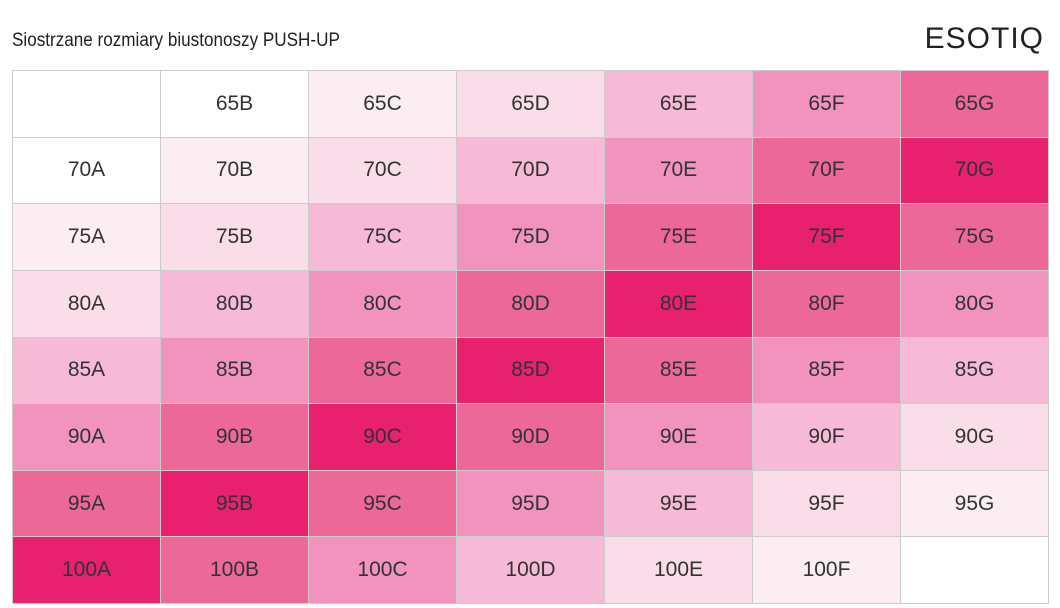 The image size is (1060, 608). I want to click on size-cell: 65C, so click(383, 104).